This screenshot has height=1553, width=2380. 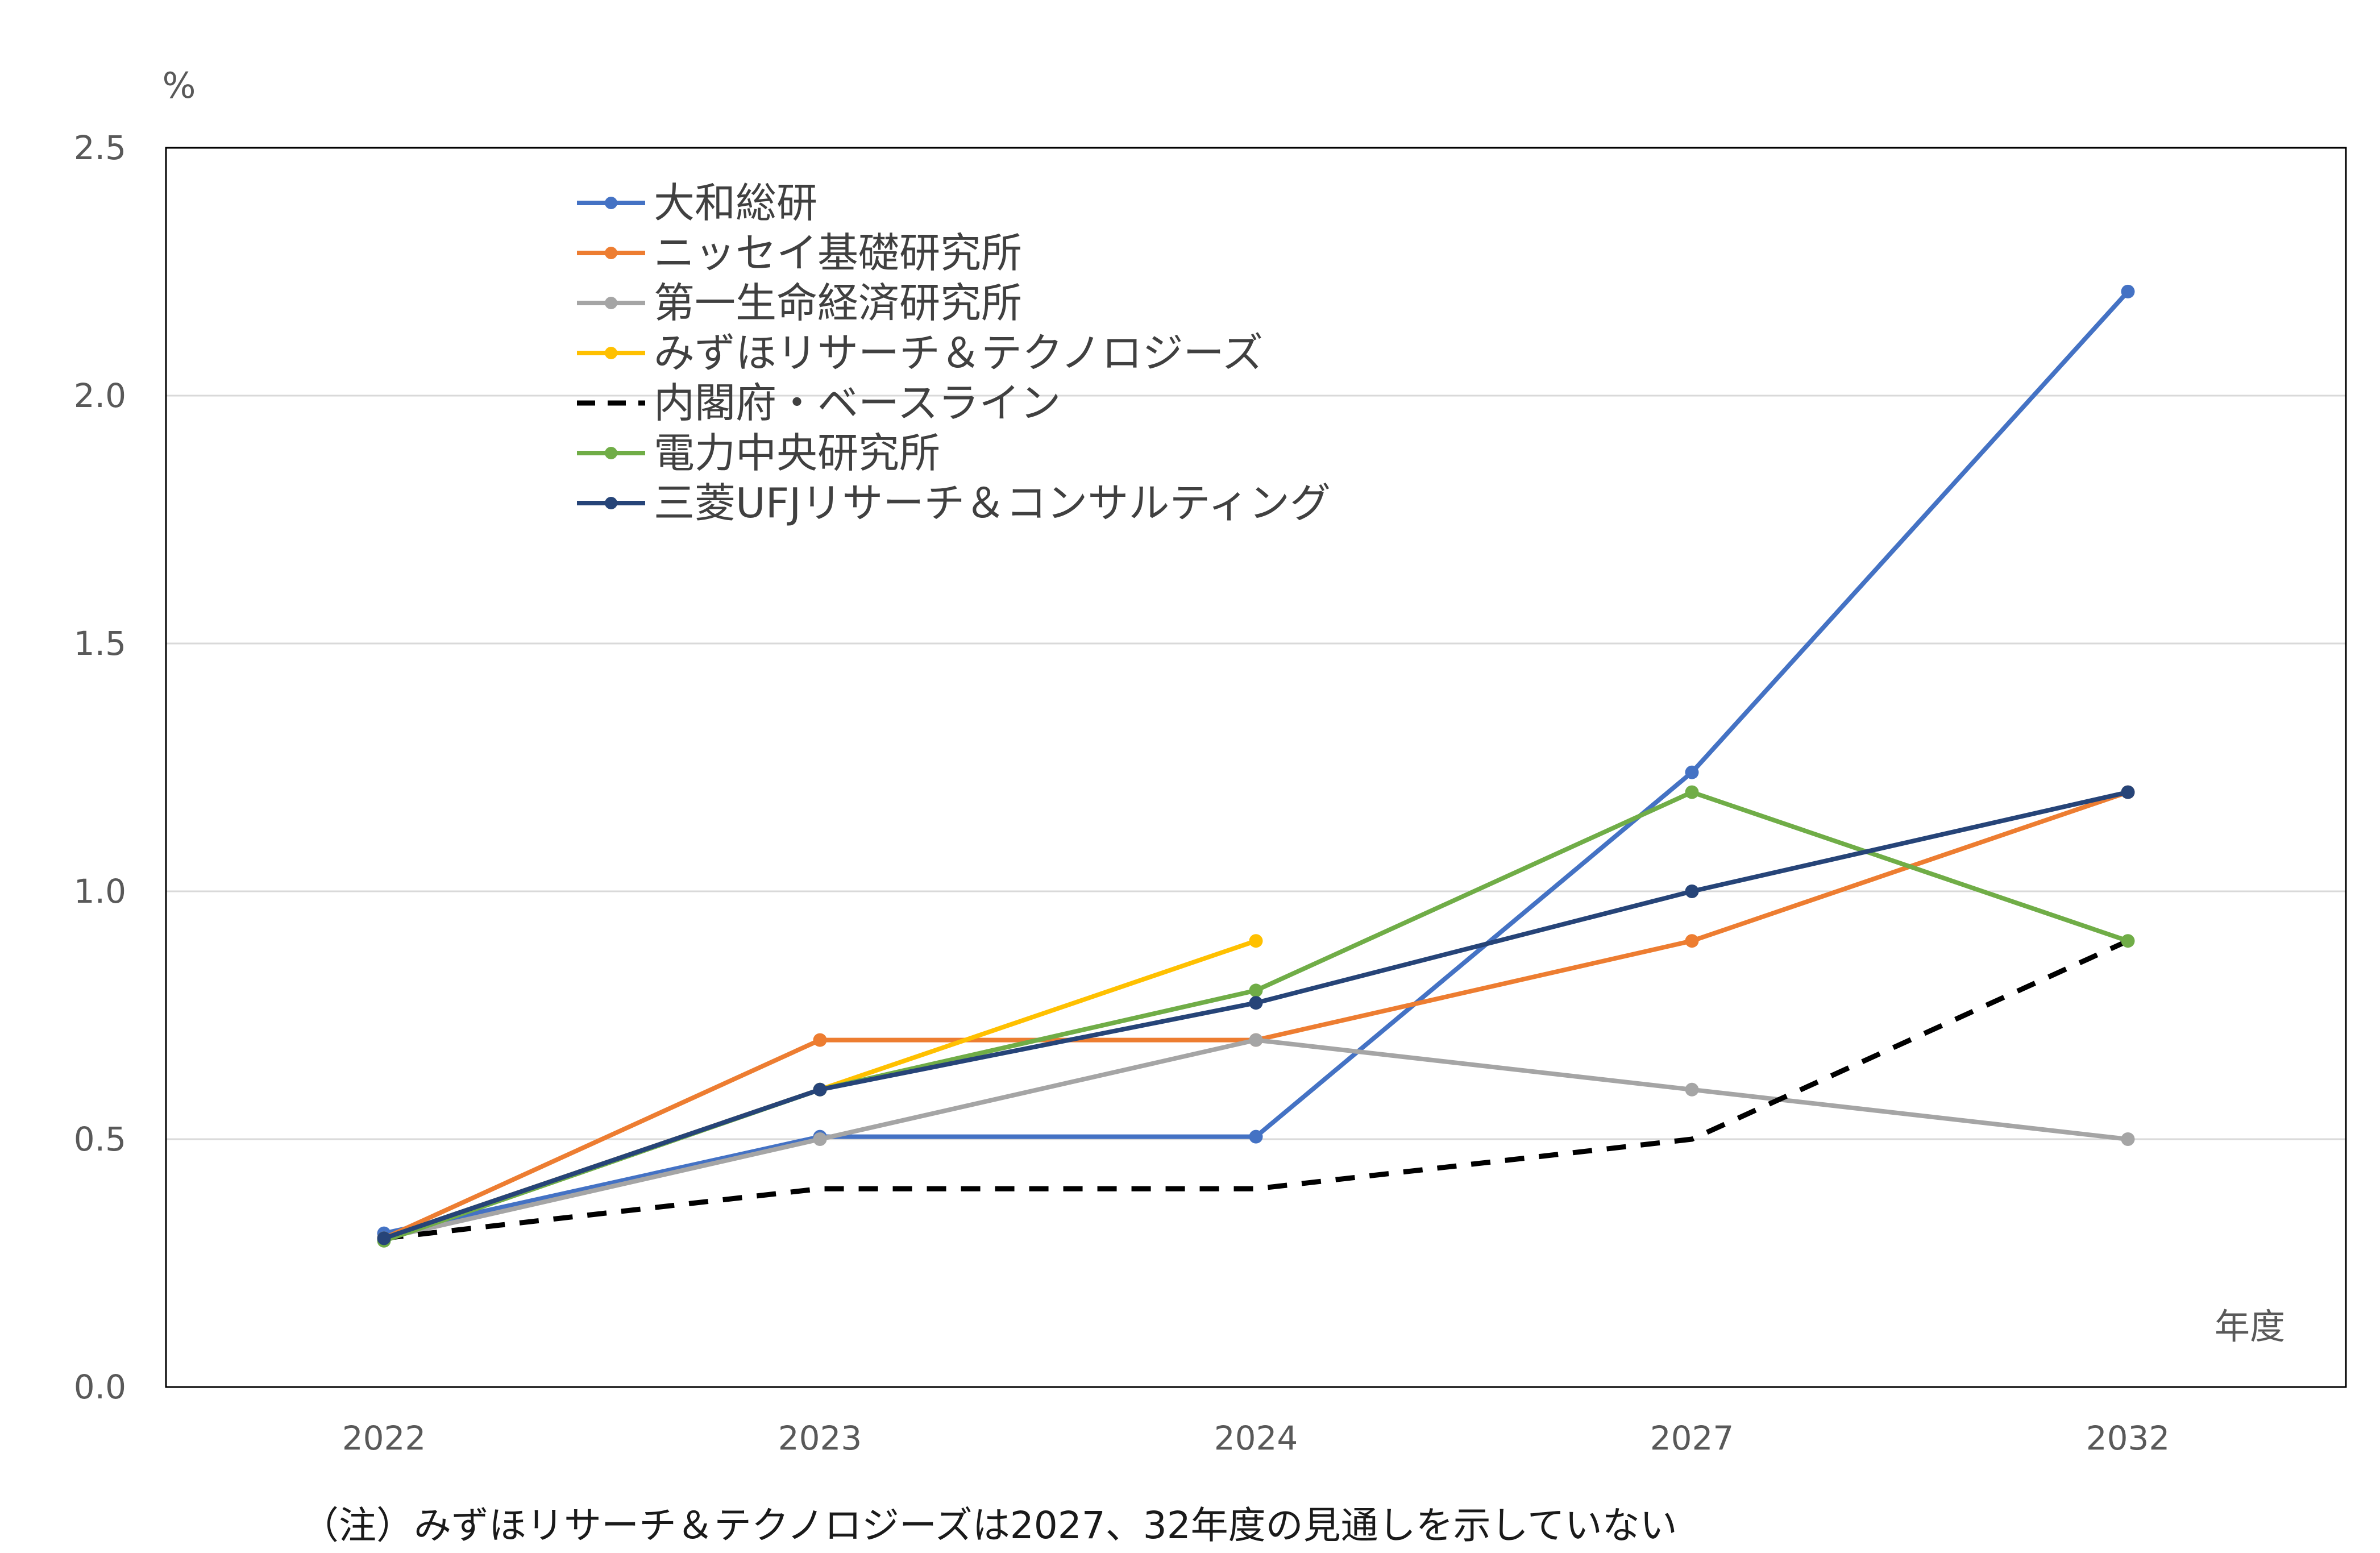 I want to click on y-tick-label: 0.5, so click(x=100, y=1139).